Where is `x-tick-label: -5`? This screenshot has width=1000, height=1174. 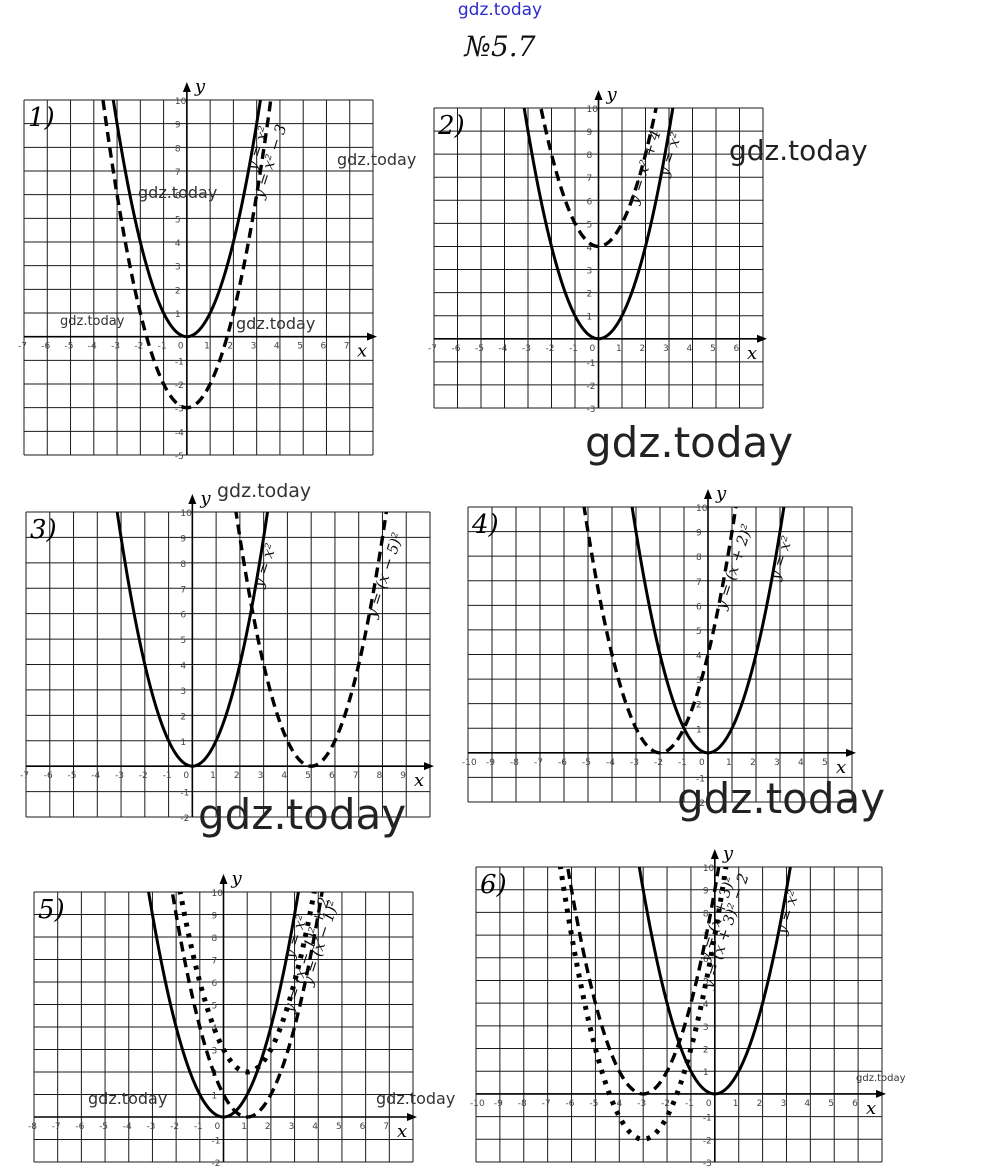 x-tick-label: -5 is located at coordinates (586, 763).